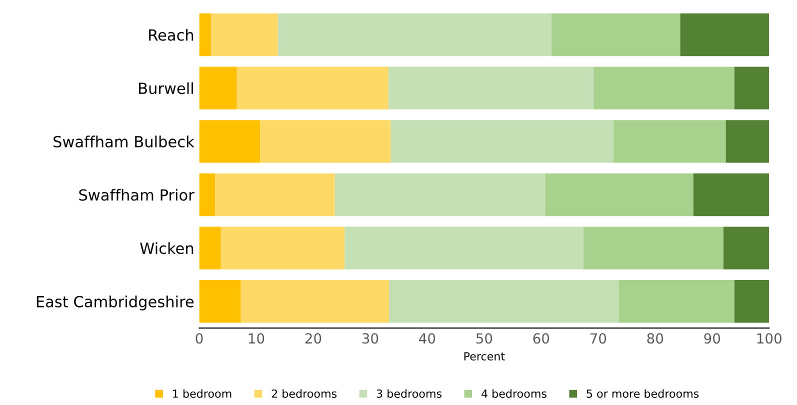 Image resolution: width=797 pixels, height=405 pixels. What do you see at coordinates (115, 303) in the screenshot?
I see `y-tick-label: East Cambridgeshire` at bounding box center [115, 303].